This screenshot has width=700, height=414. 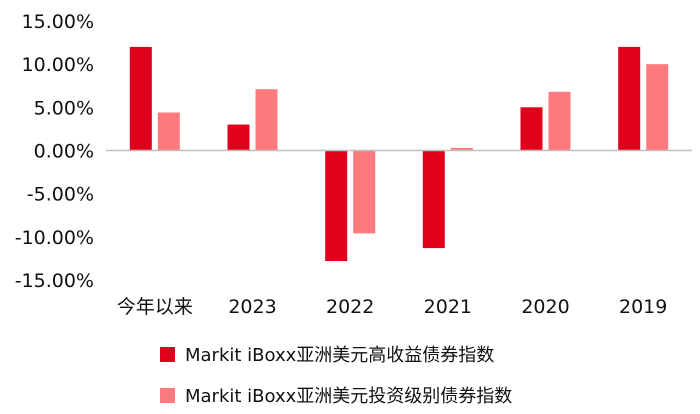 I want to click on bar-series-1-2020, so click(x=531, y=129).